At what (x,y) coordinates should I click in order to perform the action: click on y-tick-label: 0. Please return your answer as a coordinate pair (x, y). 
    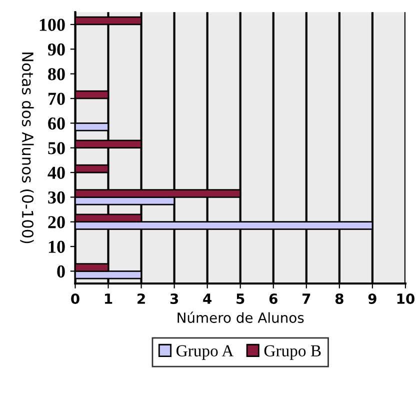
    Looking at the image, I should click on (61, 271).